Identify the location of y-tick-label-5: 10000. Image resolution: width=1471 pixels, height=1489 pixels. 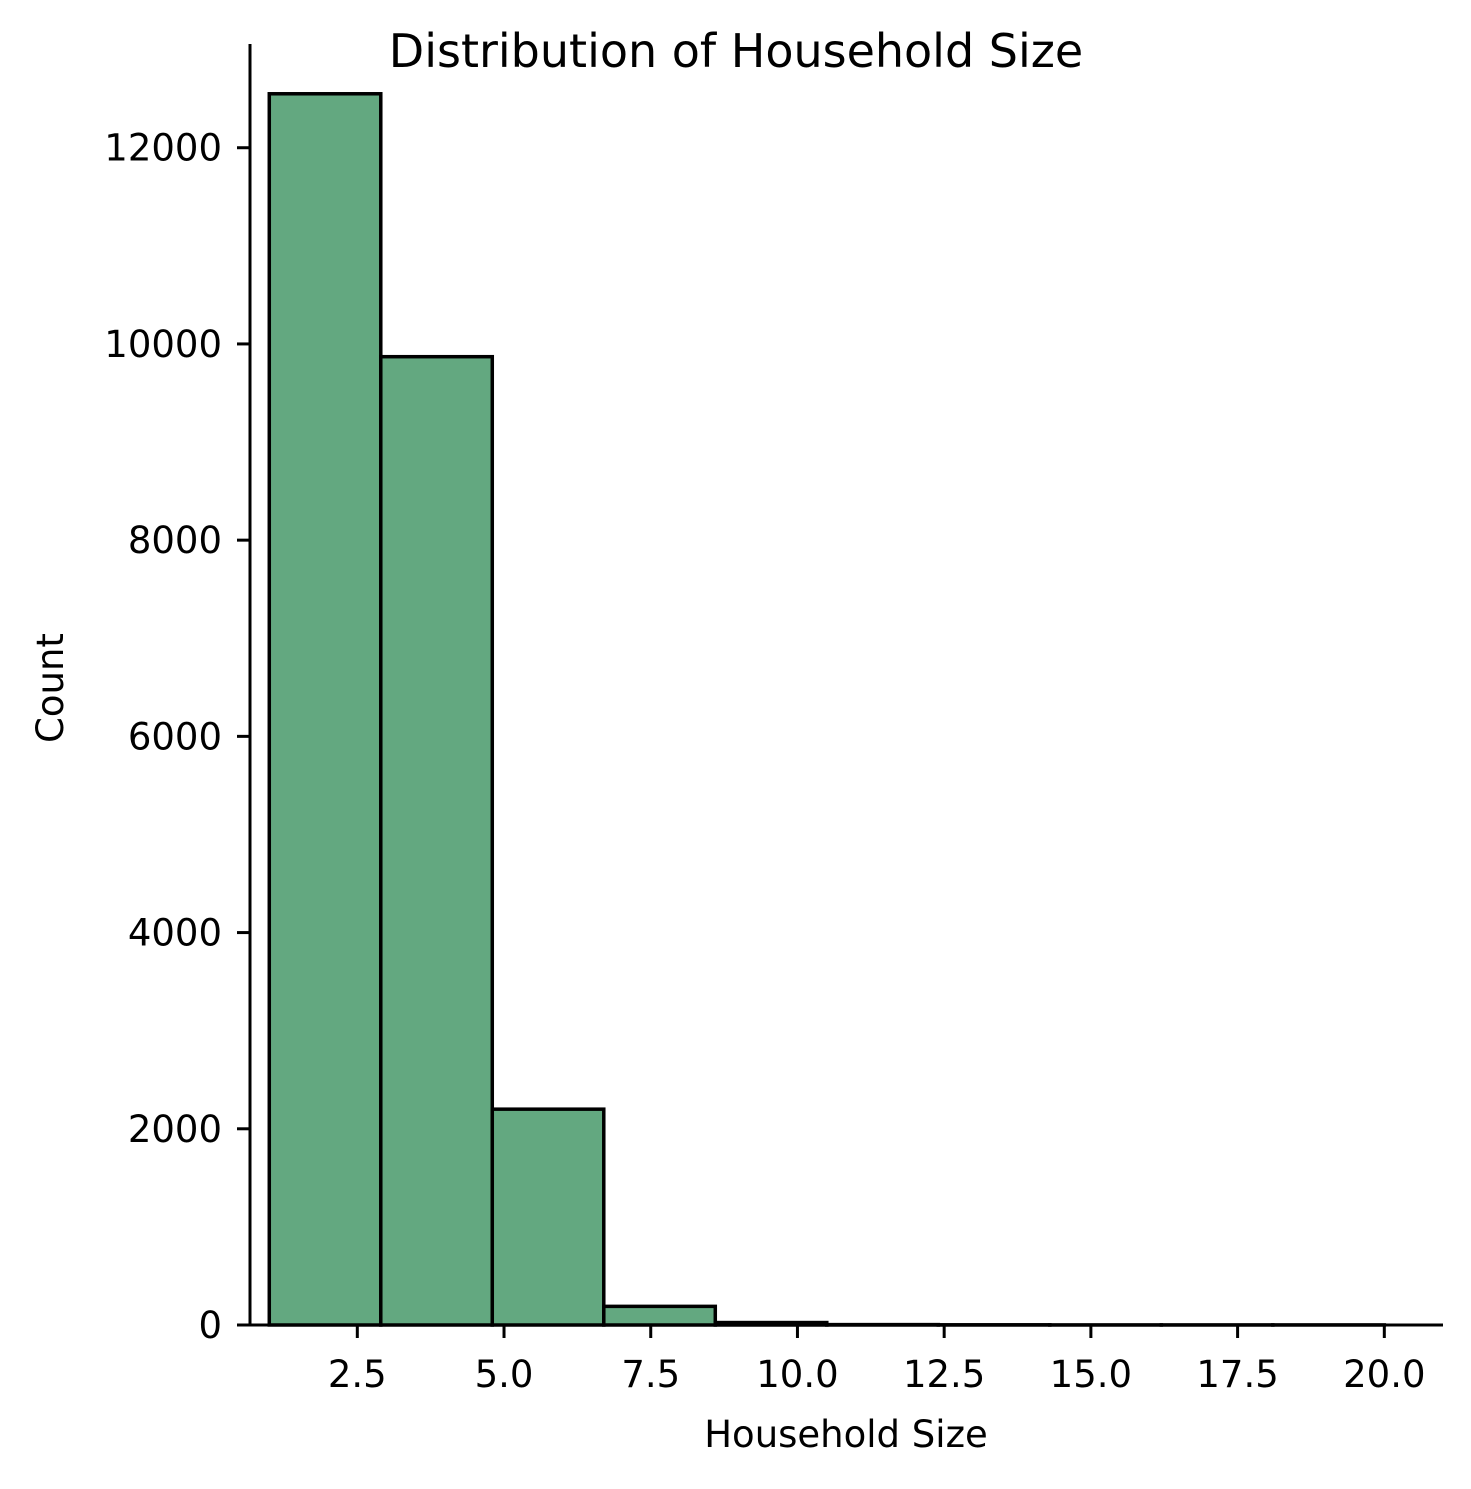
(163, 344).